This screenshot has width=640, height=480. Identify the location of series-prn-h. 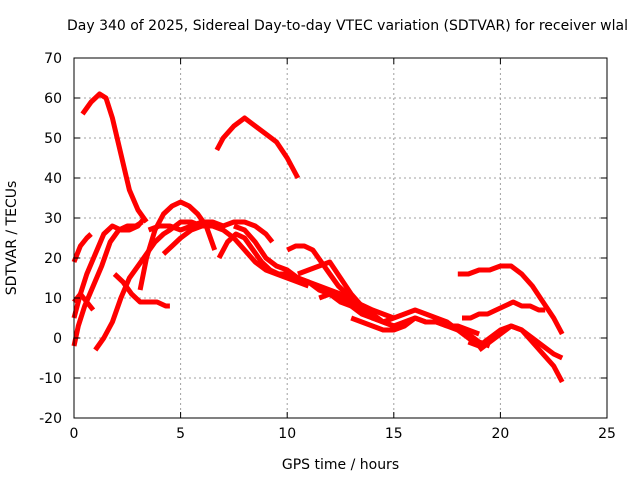
(177, 245).